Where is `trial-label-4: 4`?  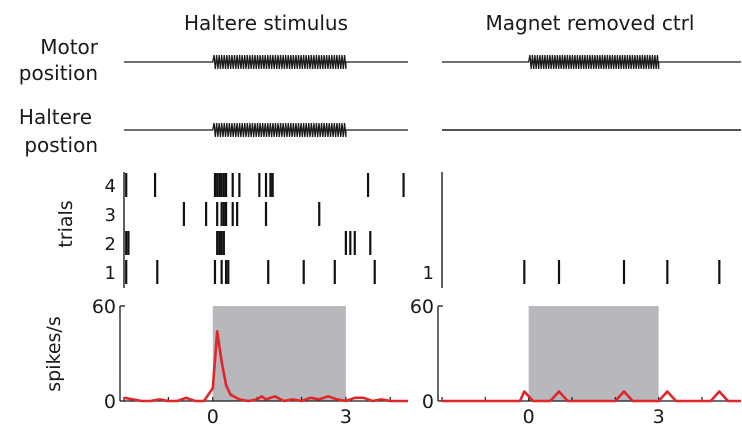
trial-label-4: 4 is located at coordinates (110, 186).